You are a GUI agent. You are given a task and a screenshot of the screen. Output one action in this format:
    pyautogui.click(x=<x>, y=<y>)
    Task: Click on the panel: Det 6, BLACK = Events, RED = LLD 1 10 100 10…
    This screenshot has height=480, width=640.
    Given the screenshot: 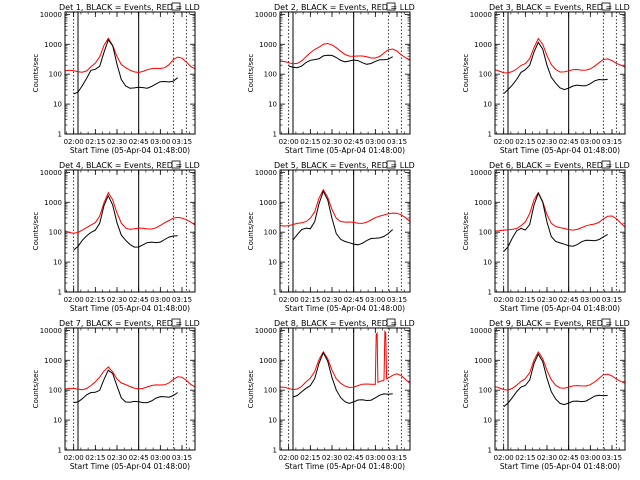 What is the action you would take?
    pyautogui.click(x=546, y=236)
    